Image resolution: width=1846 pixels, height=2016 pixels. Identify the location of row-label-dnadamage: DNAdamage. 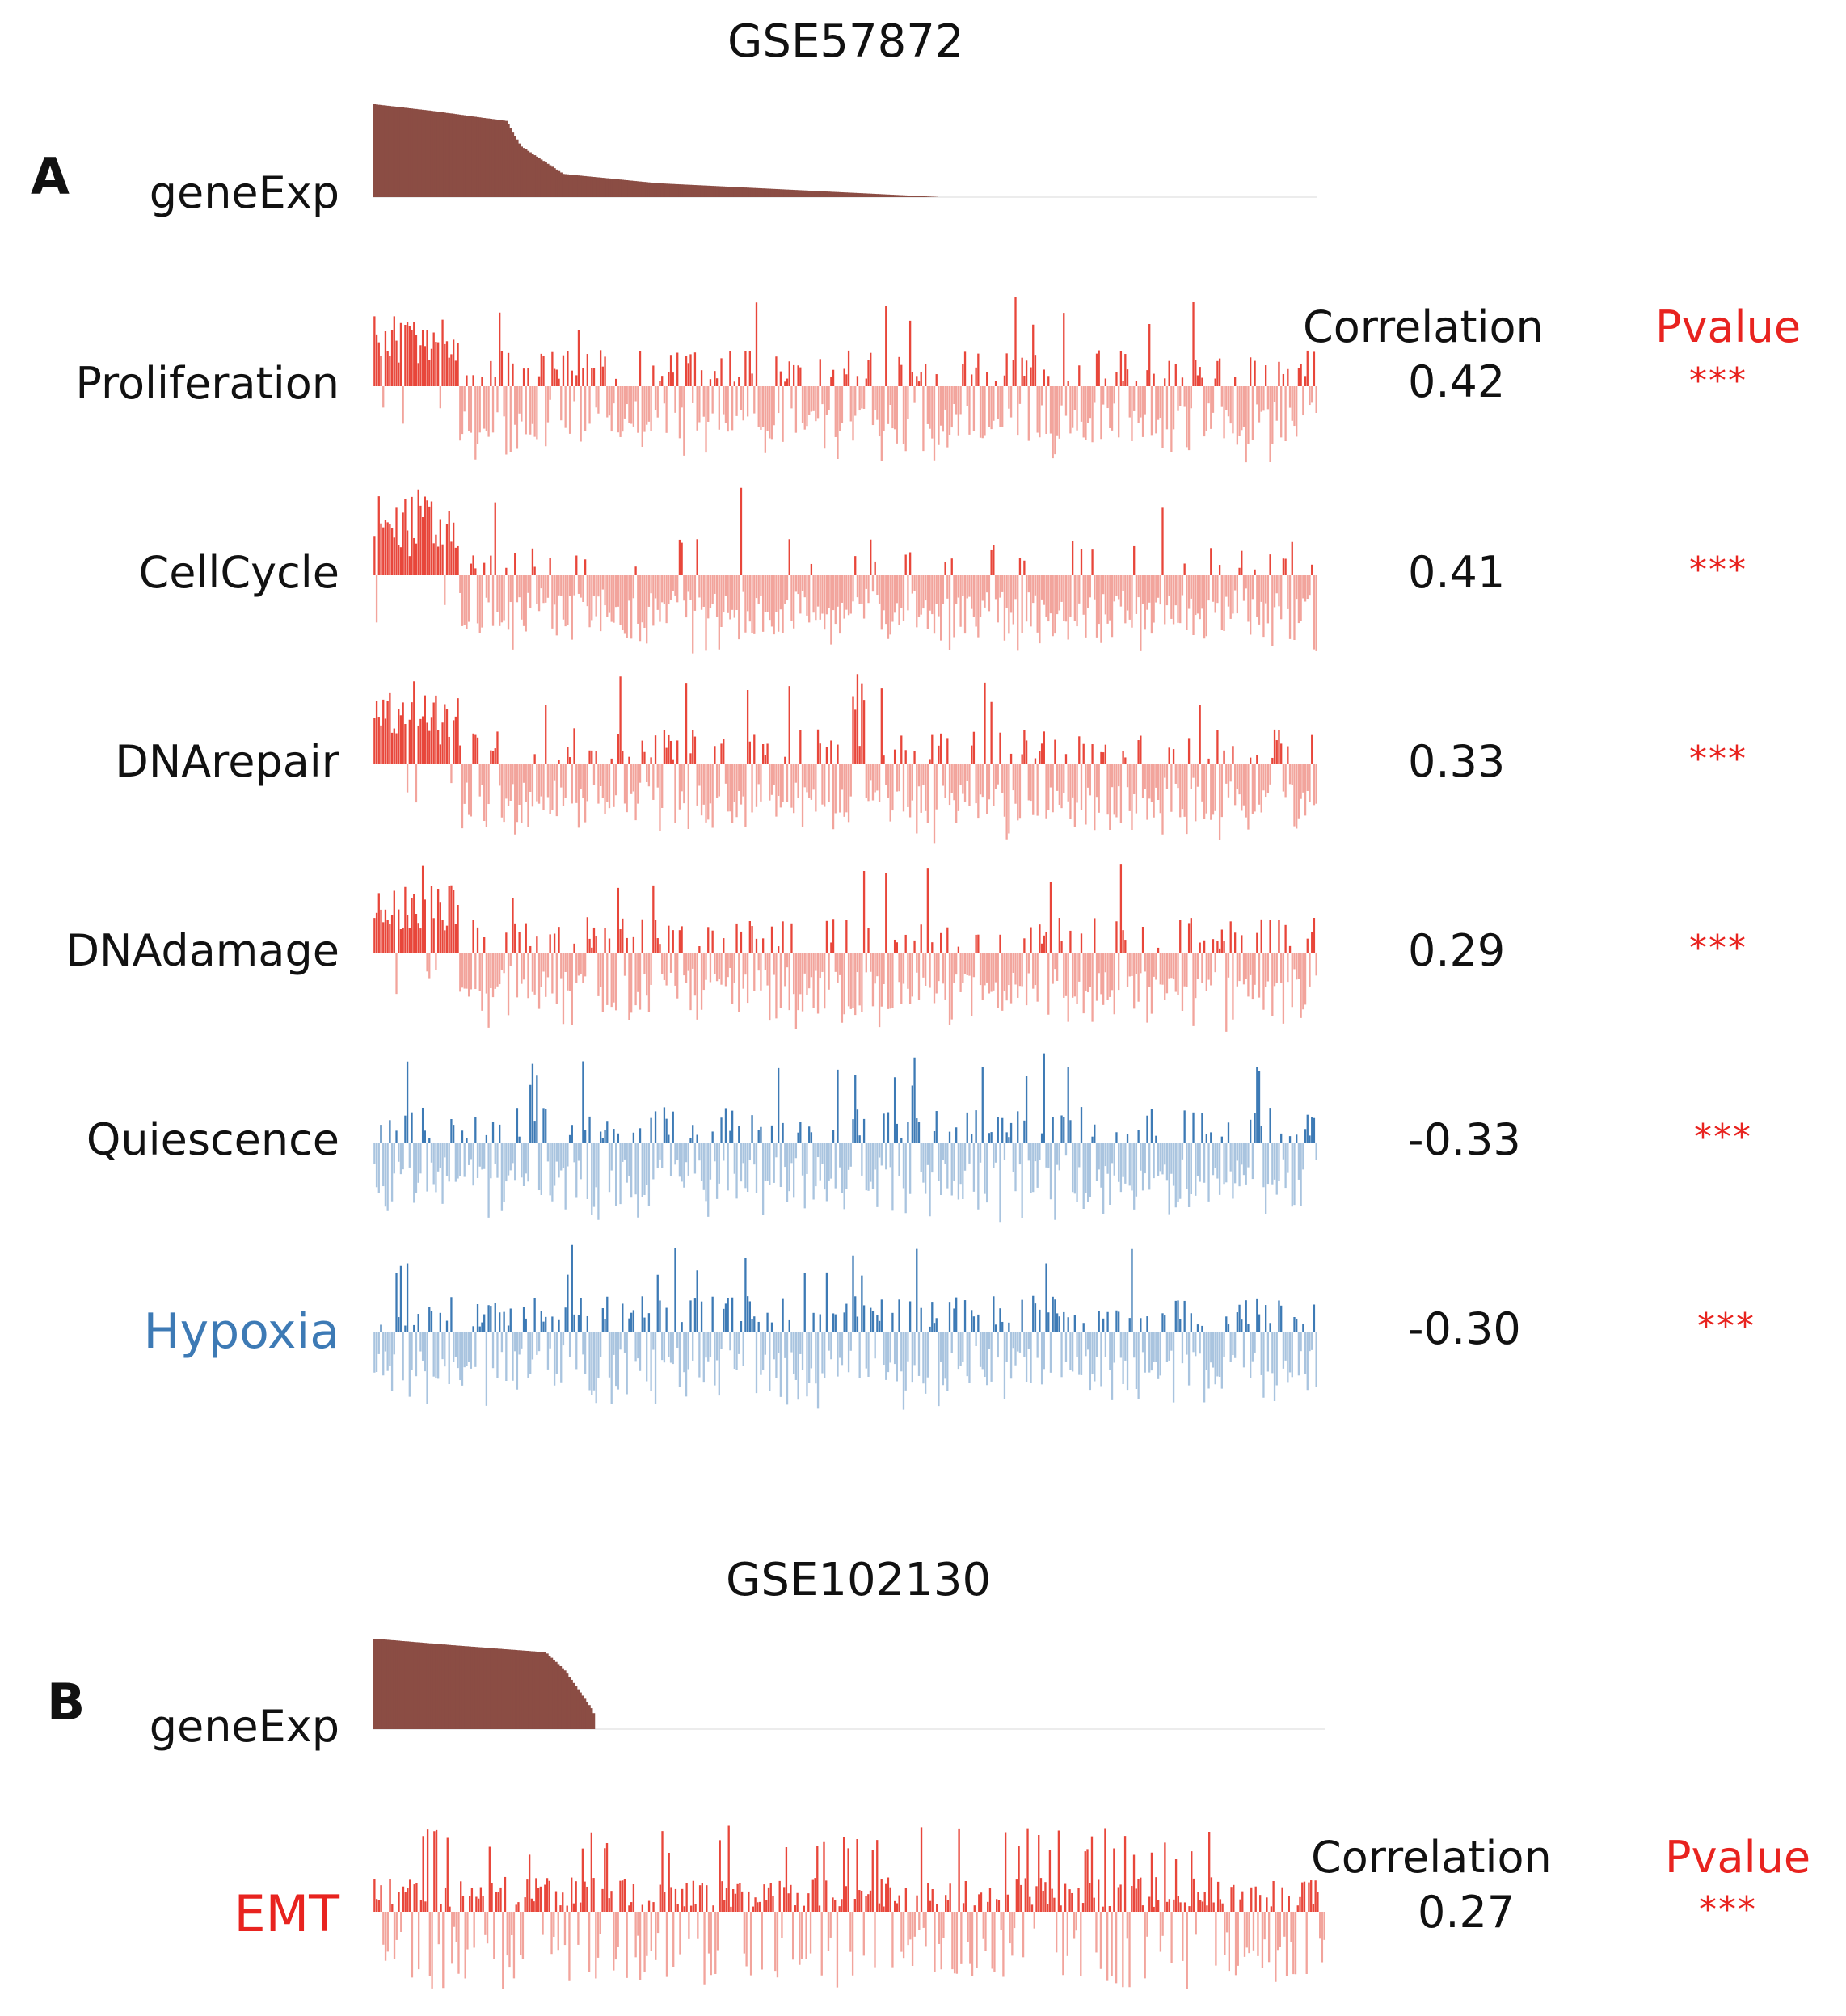
(202, 950).